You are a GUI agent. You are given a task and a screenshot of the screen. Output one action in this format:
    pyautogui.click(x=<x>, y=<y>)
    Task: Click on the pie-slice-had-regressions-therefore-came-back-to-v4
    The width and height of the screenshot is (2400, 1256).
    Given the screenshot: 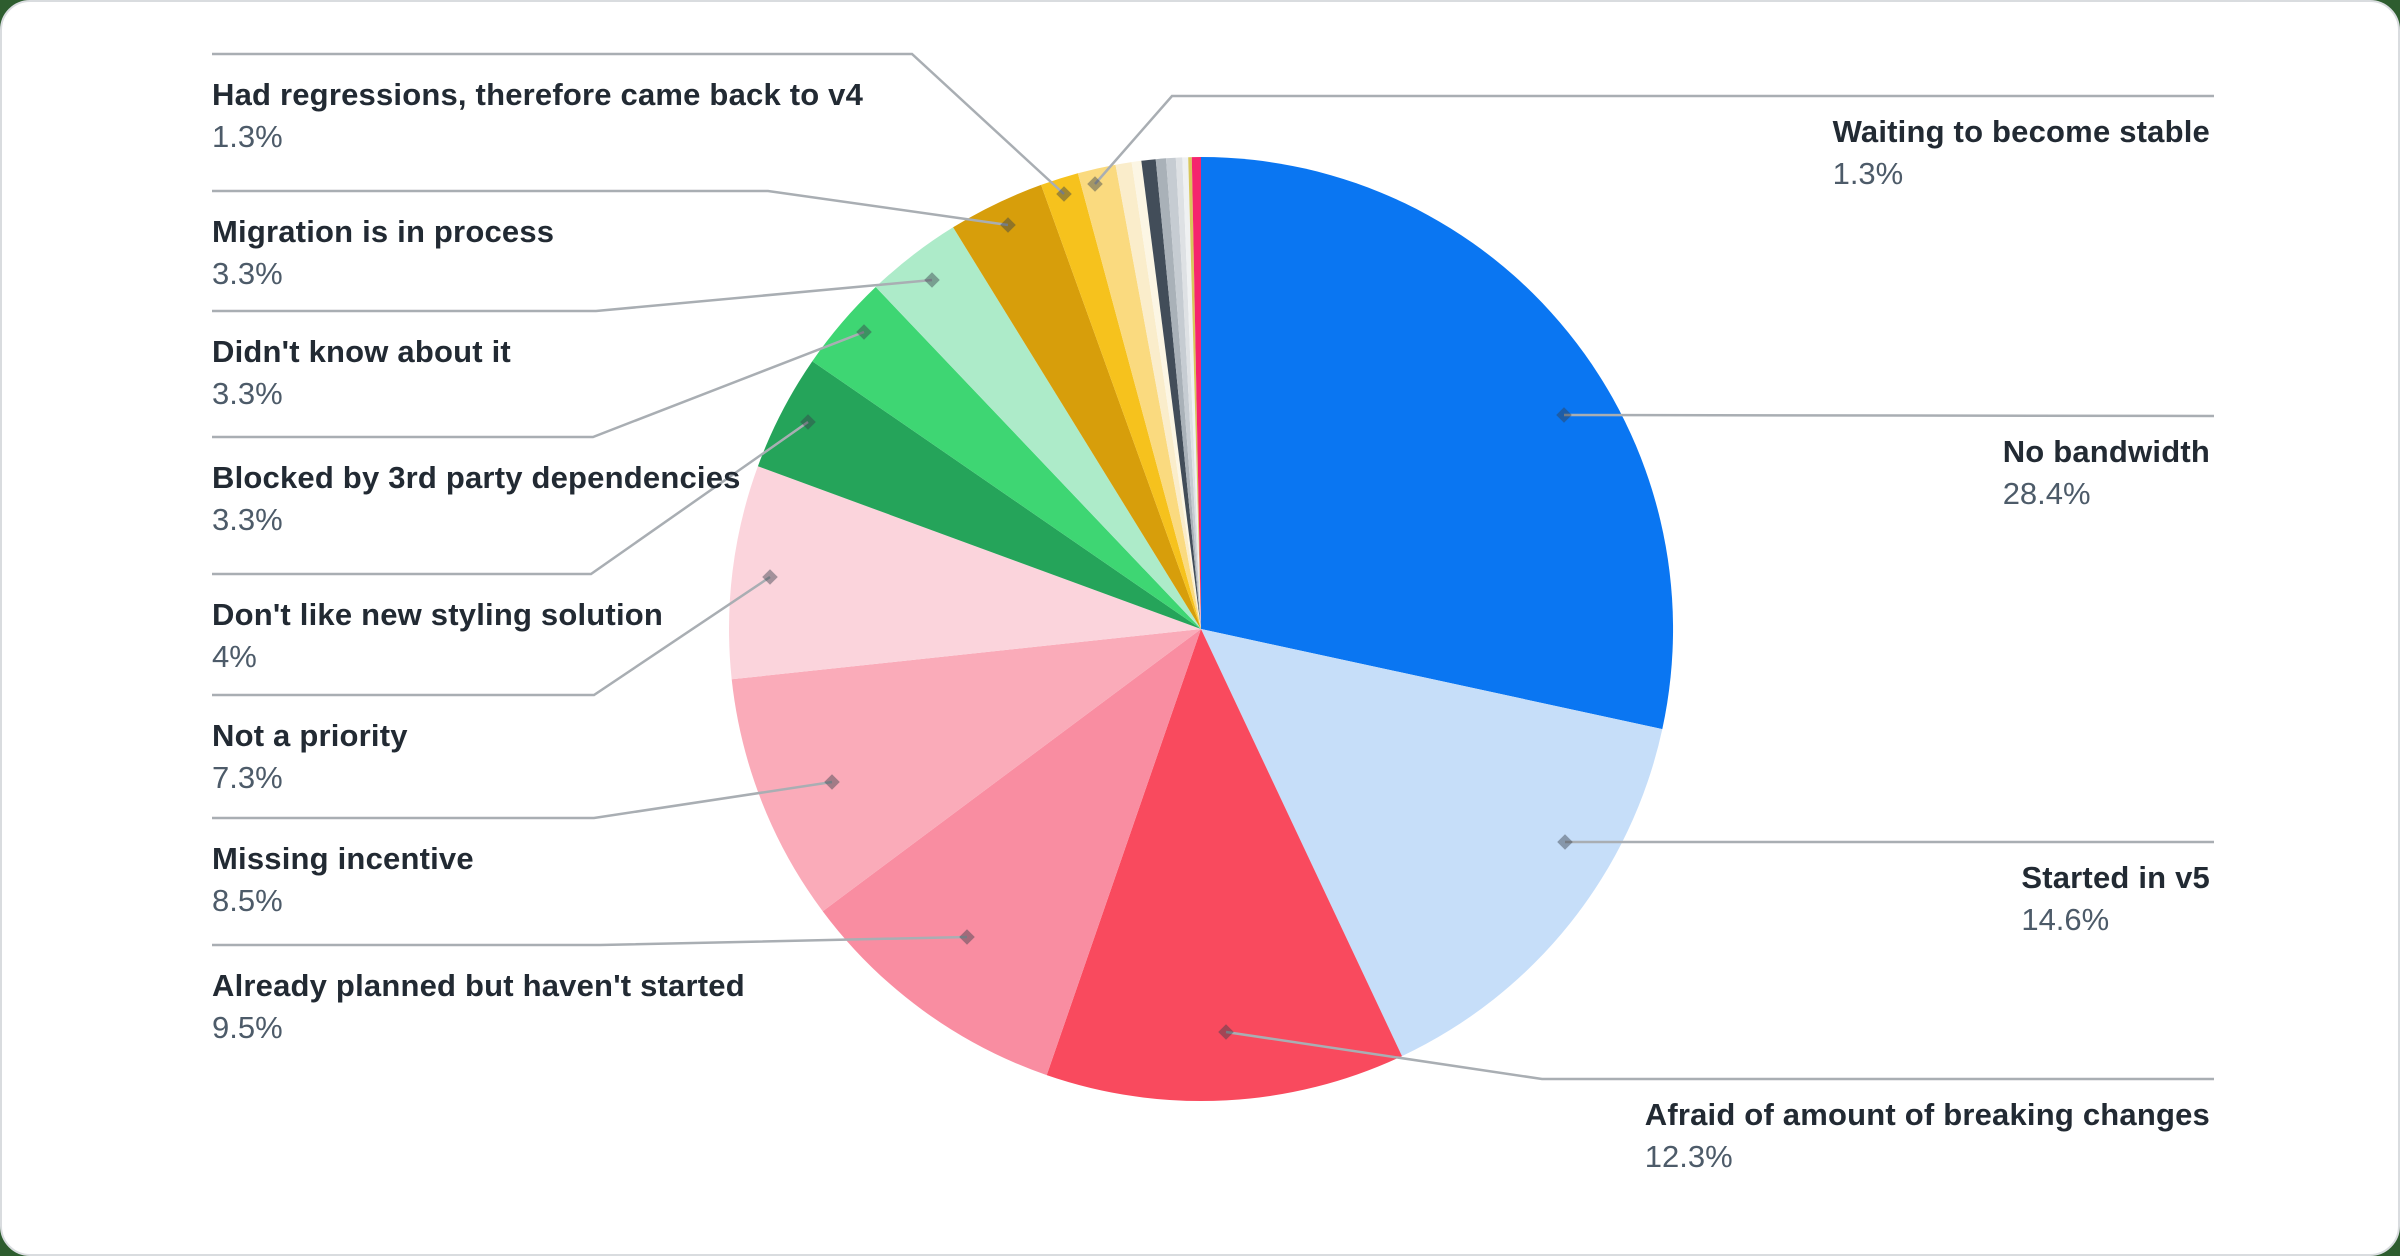 What is the action you would take?
    pyautogui.click(x=1121, y=401)
    